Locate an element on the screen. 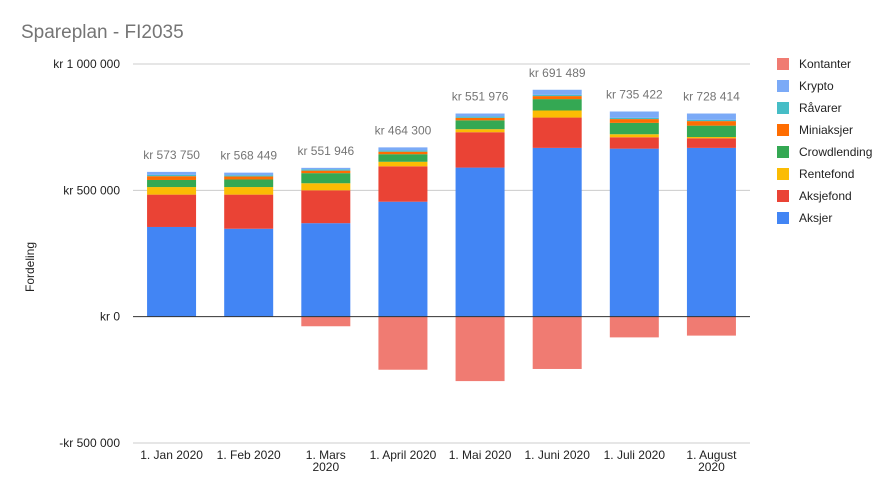 The height and width of the screenshot is (496, 891). total-label: kr 464 300 is located at coordinates (403, 130).